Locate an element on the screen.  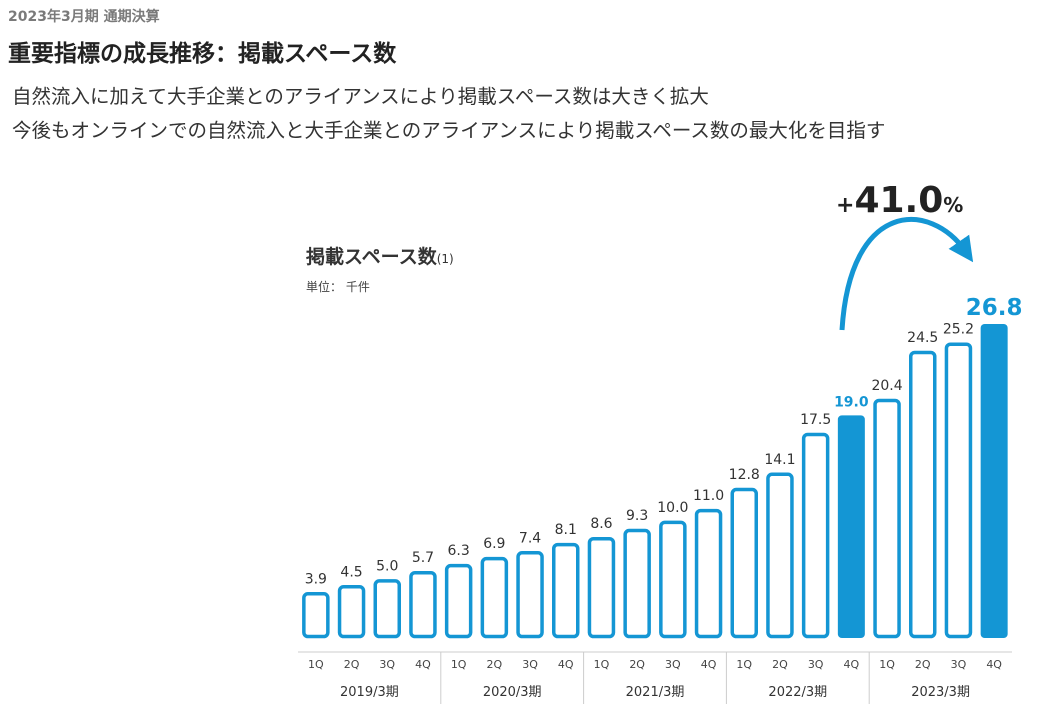
data-label: 9.3 is located at coordinates (637, 516).